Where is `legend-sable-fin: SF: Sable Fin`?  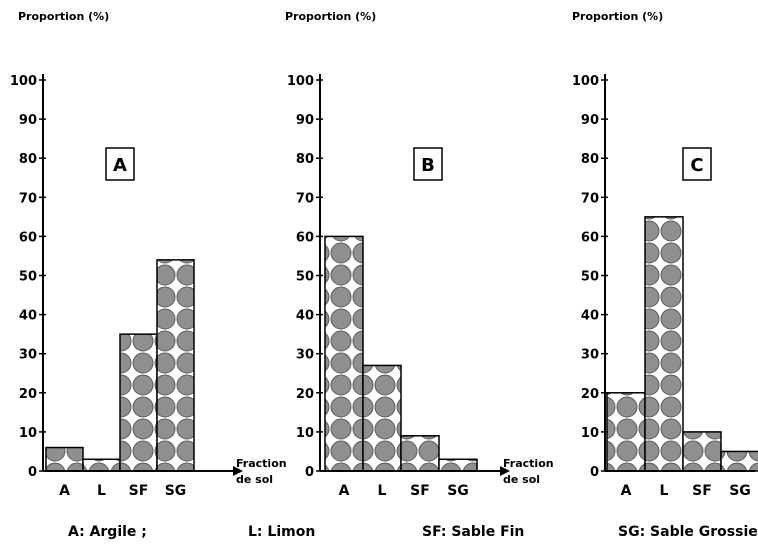 legend-sable-fin: SF: Sable Fin is located at coordinates (473, 532).